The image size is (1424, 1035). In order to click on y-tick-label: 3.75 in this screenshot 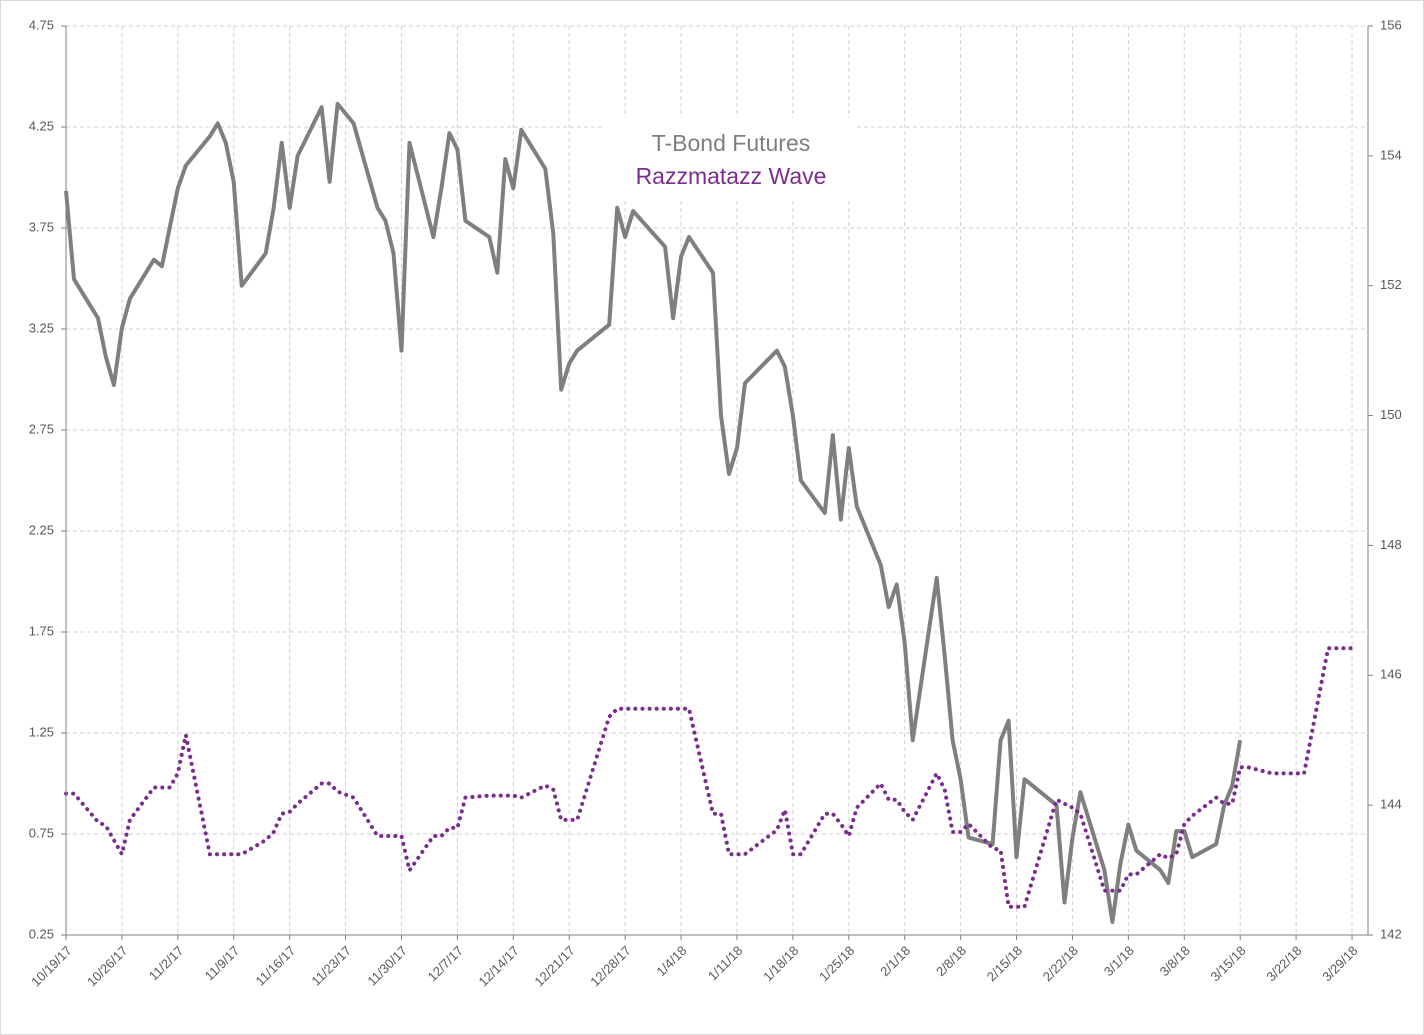, I will do `click(41, 226)`.